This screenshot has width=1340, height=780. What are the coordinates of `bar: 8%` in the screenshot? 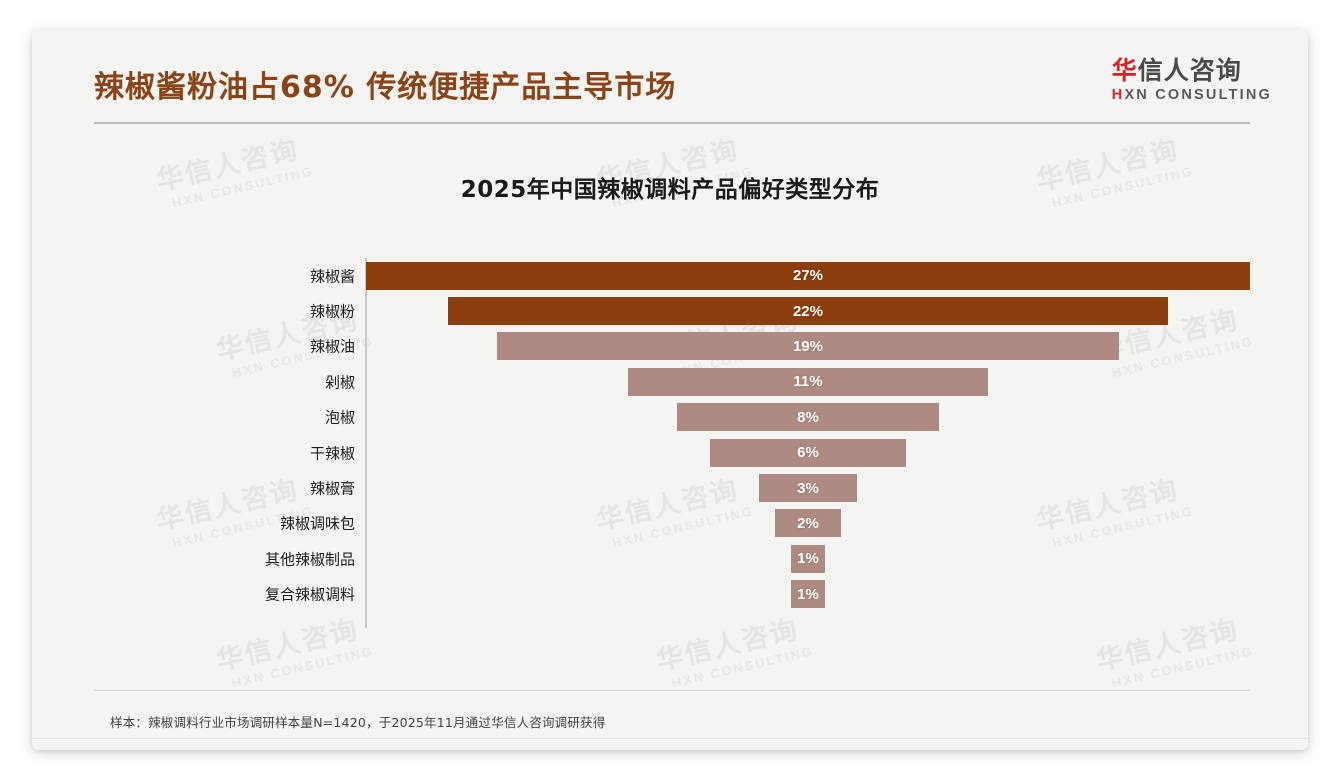 It's located at (808, 417).